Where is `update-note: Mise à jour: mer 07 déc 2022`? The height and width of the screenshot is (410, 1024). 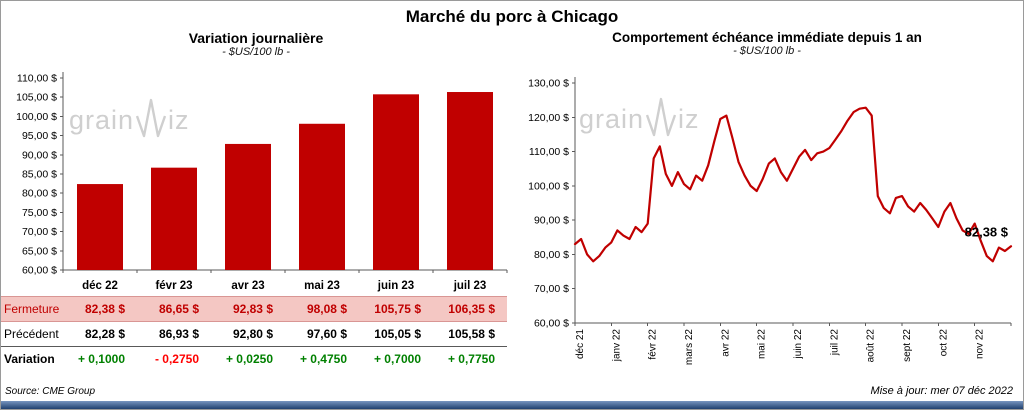 update-note: Mise à jour: mer 07 déc 2022 is located at coordinates (941, 391).